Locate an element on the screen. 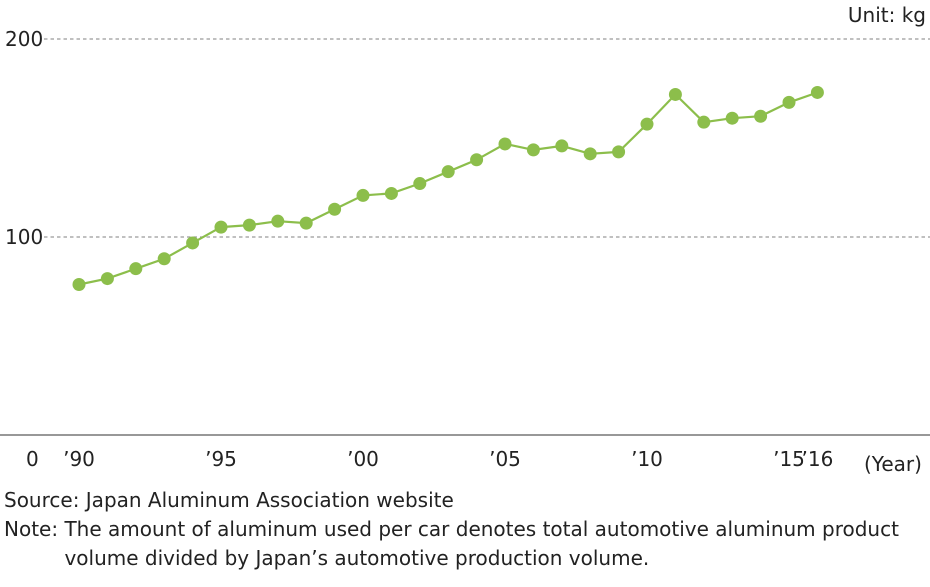 The image size is (930, 587). data-point-1999 is located at coordinates (335, 209).